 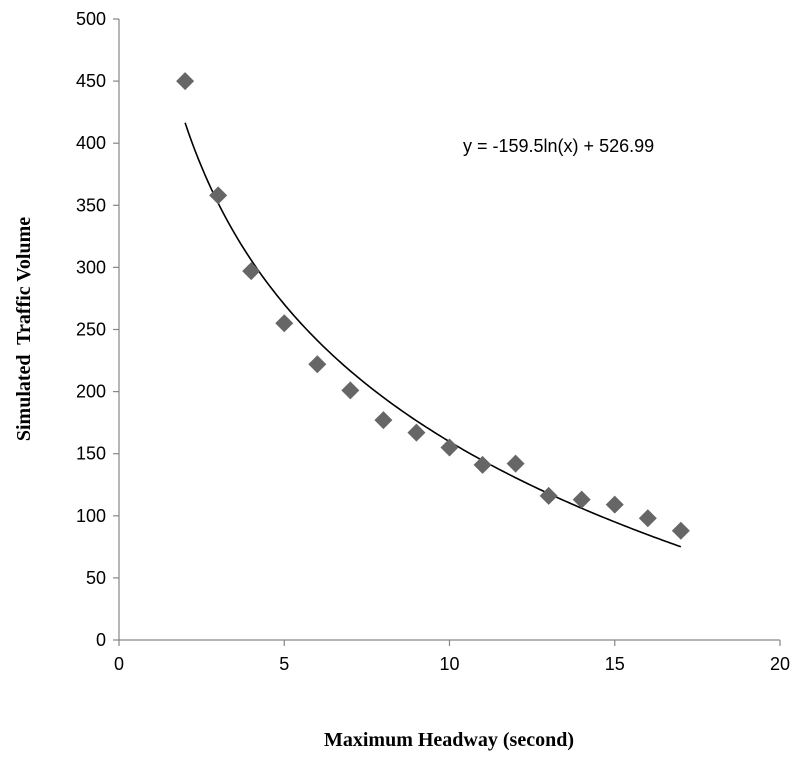 What do you see at coordinates (91, 392) in the screenshot?
I see `y-tick-label: 200` at bounding box center [91, 392].